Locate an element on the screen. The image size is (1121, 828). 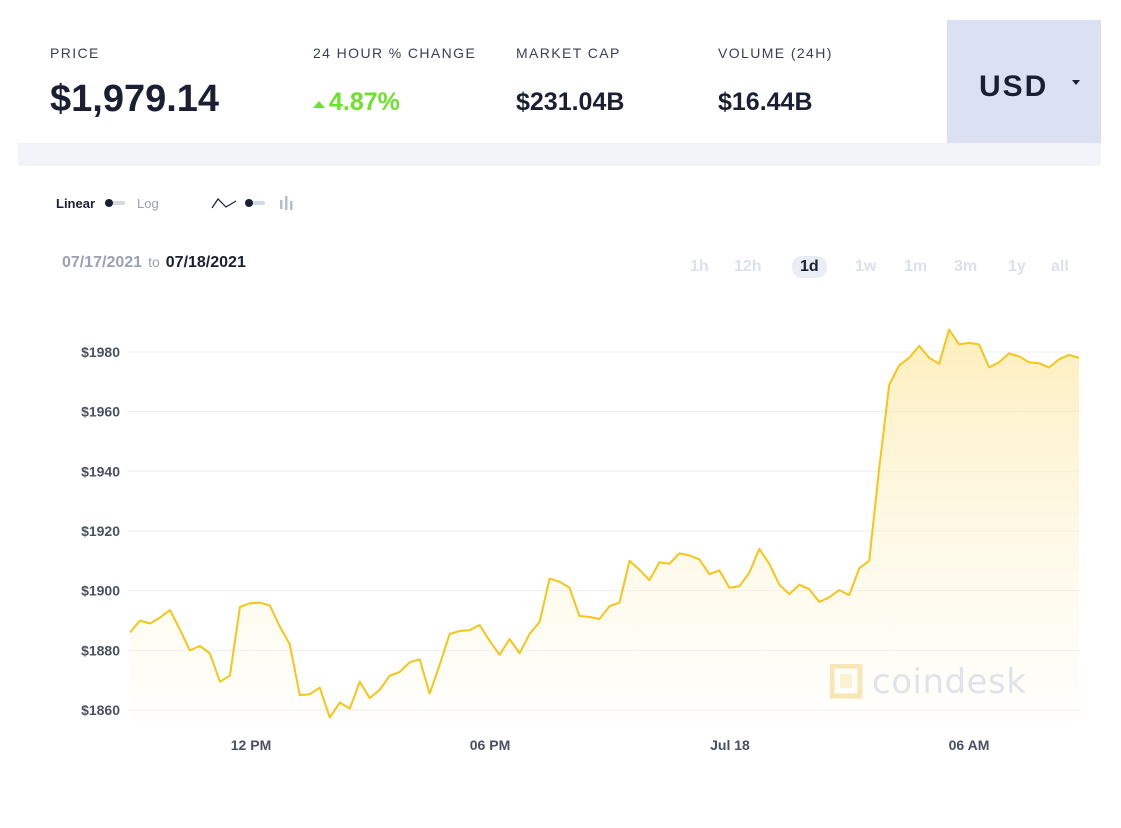
range-1h: 1h is located at coordinates (699, 266).